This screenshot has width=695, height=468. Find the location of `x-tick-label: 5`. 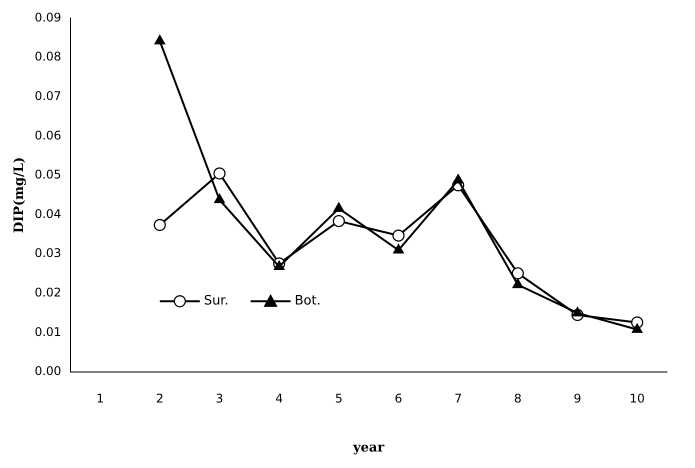

x-tick-label: 5 is located at coordinates (339, 398).